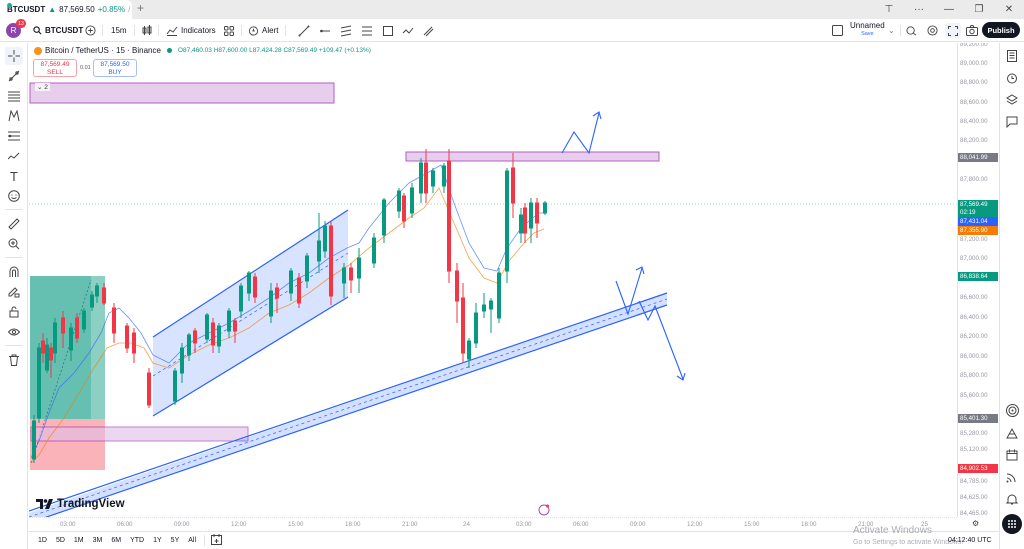  What do you see at coordinates (263, 30) in the screenshot?
I see `alert-button: Alert` at bounding box center [263, 30].